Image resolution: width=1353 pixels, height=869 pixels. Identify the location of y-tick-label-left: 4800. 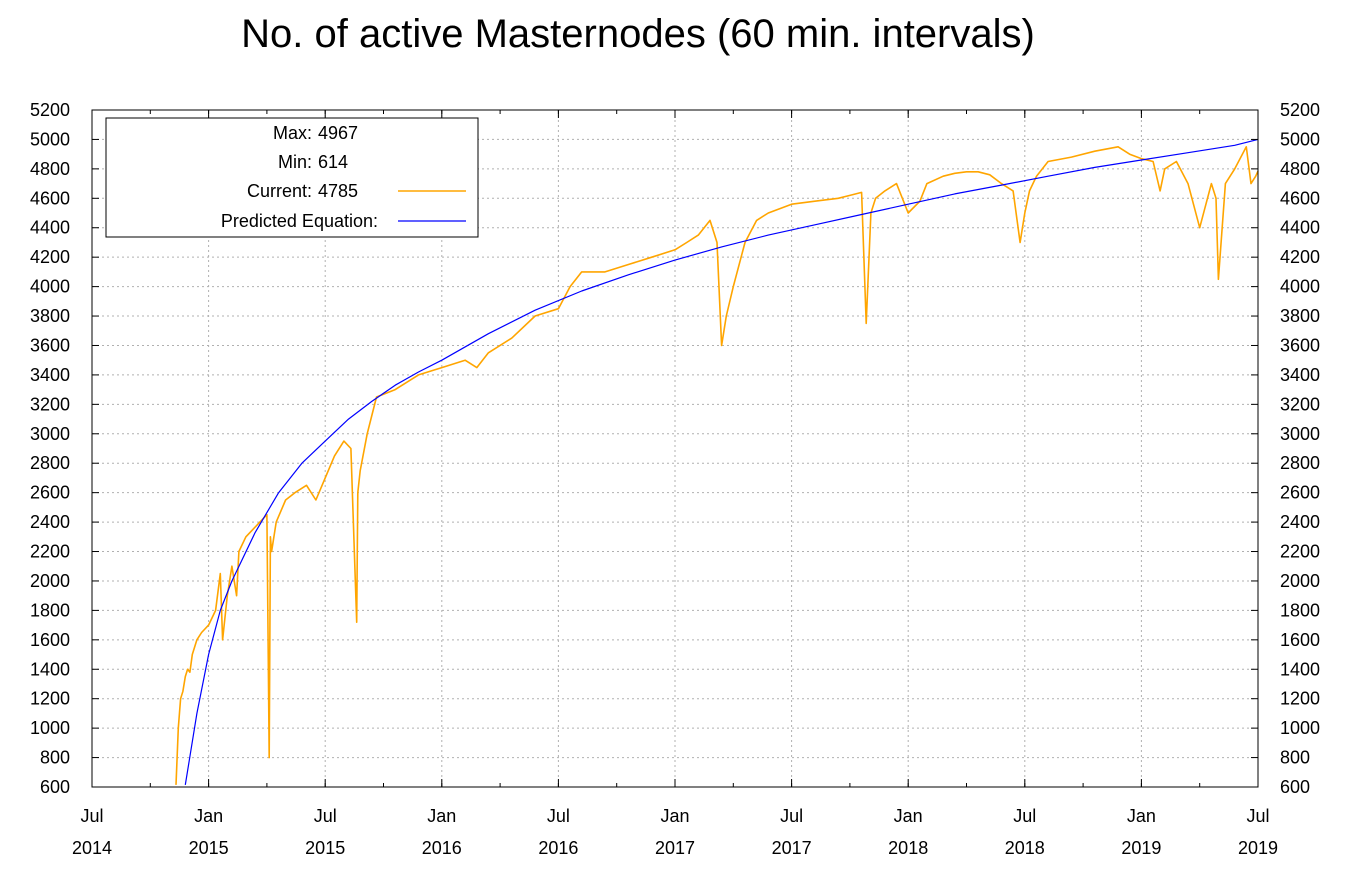
(50, 169).